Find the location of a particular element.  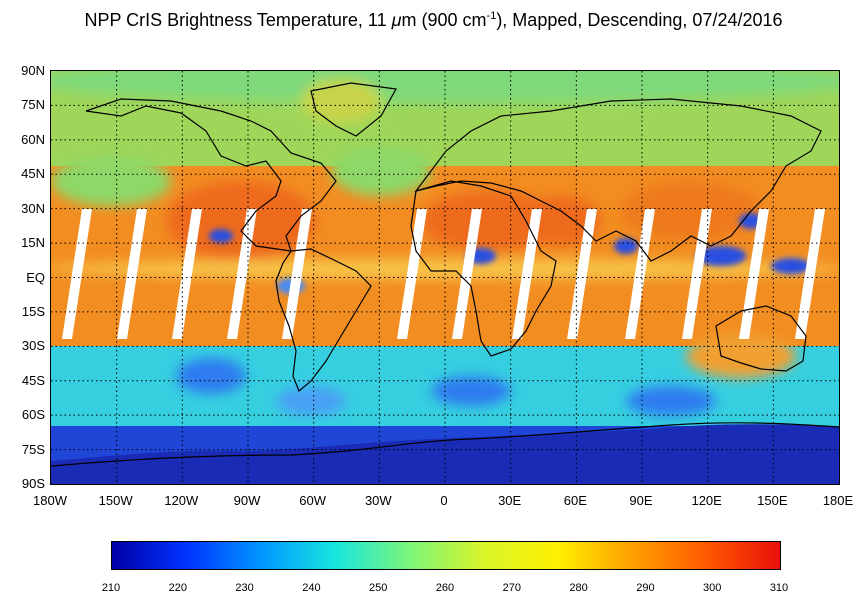

convective-cloud-india is located at coordinates (626, 246).